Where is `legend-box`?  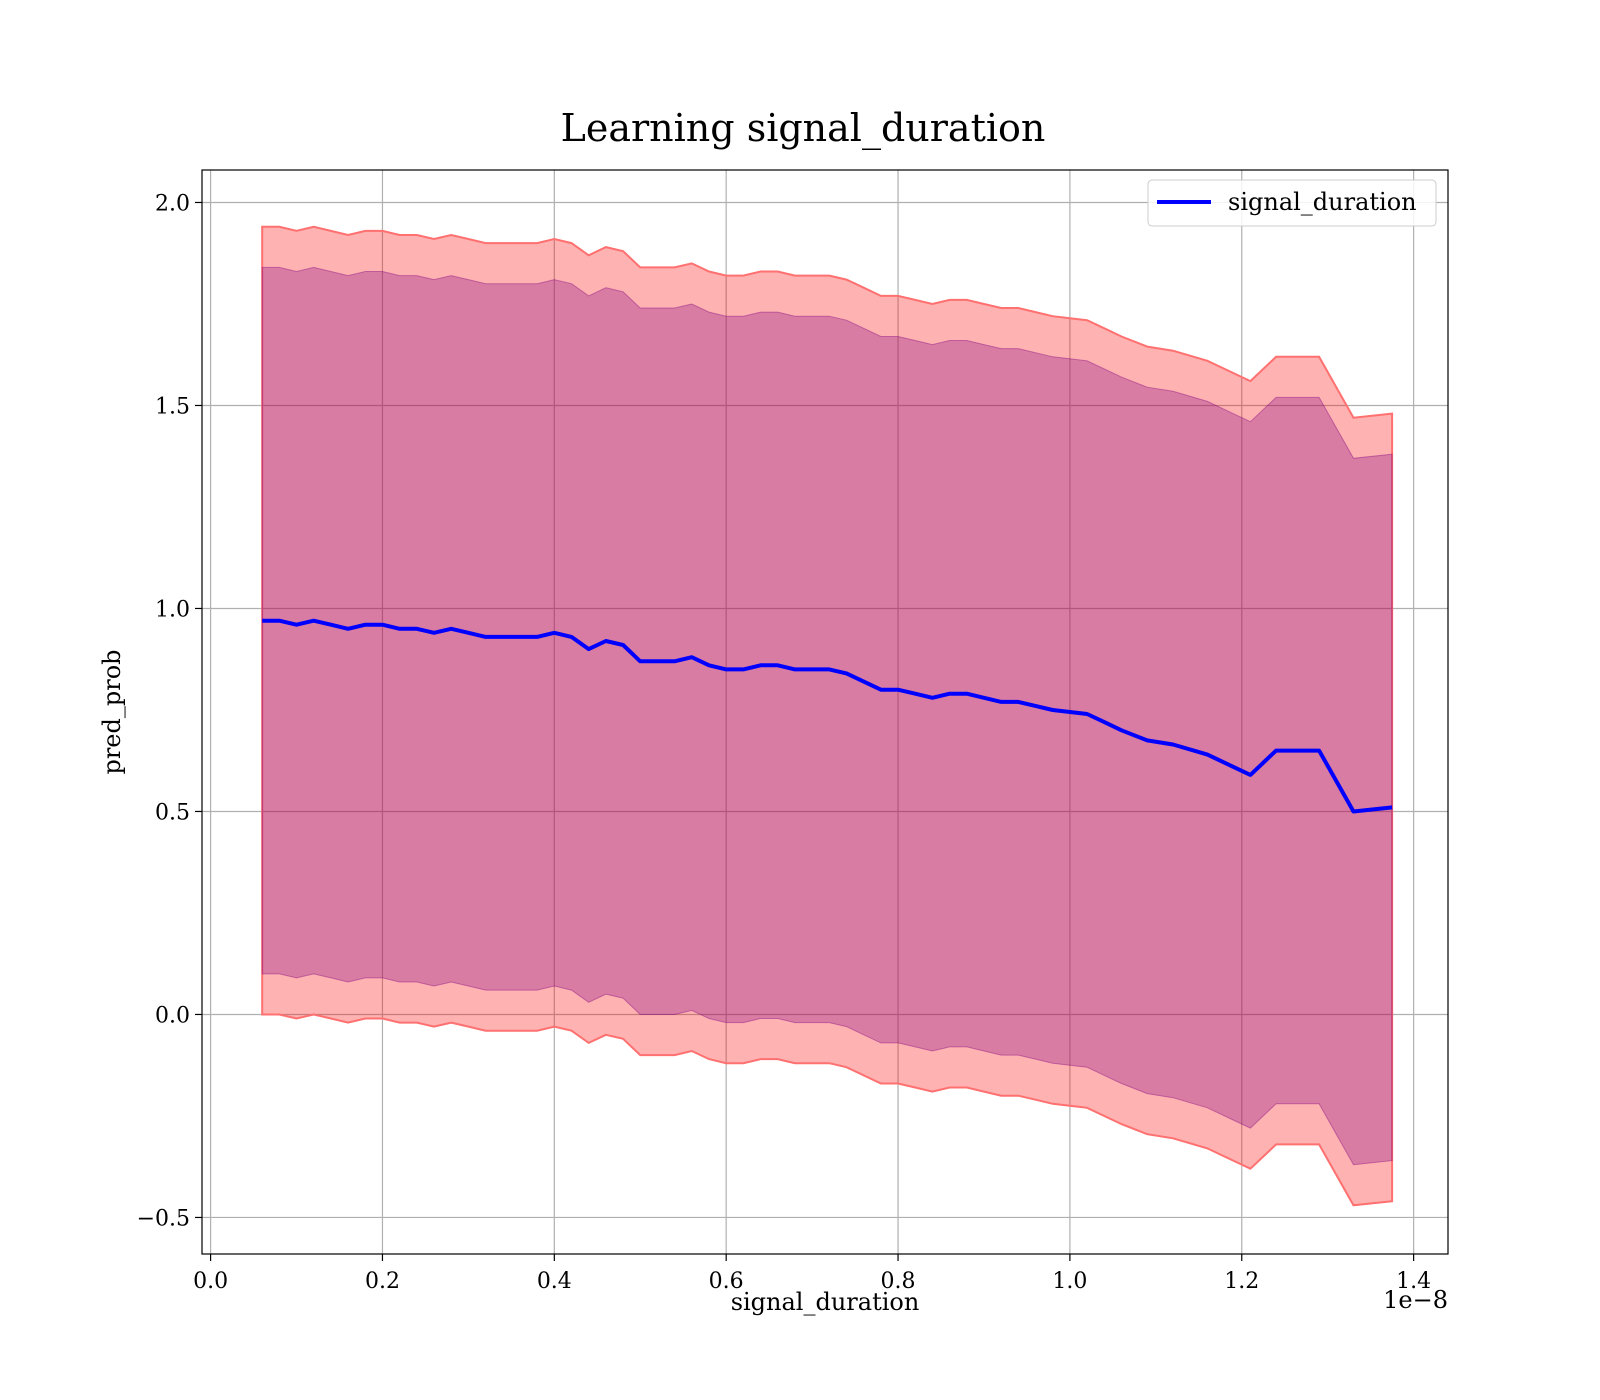
legend-box is located at coordinates (1292, 203).